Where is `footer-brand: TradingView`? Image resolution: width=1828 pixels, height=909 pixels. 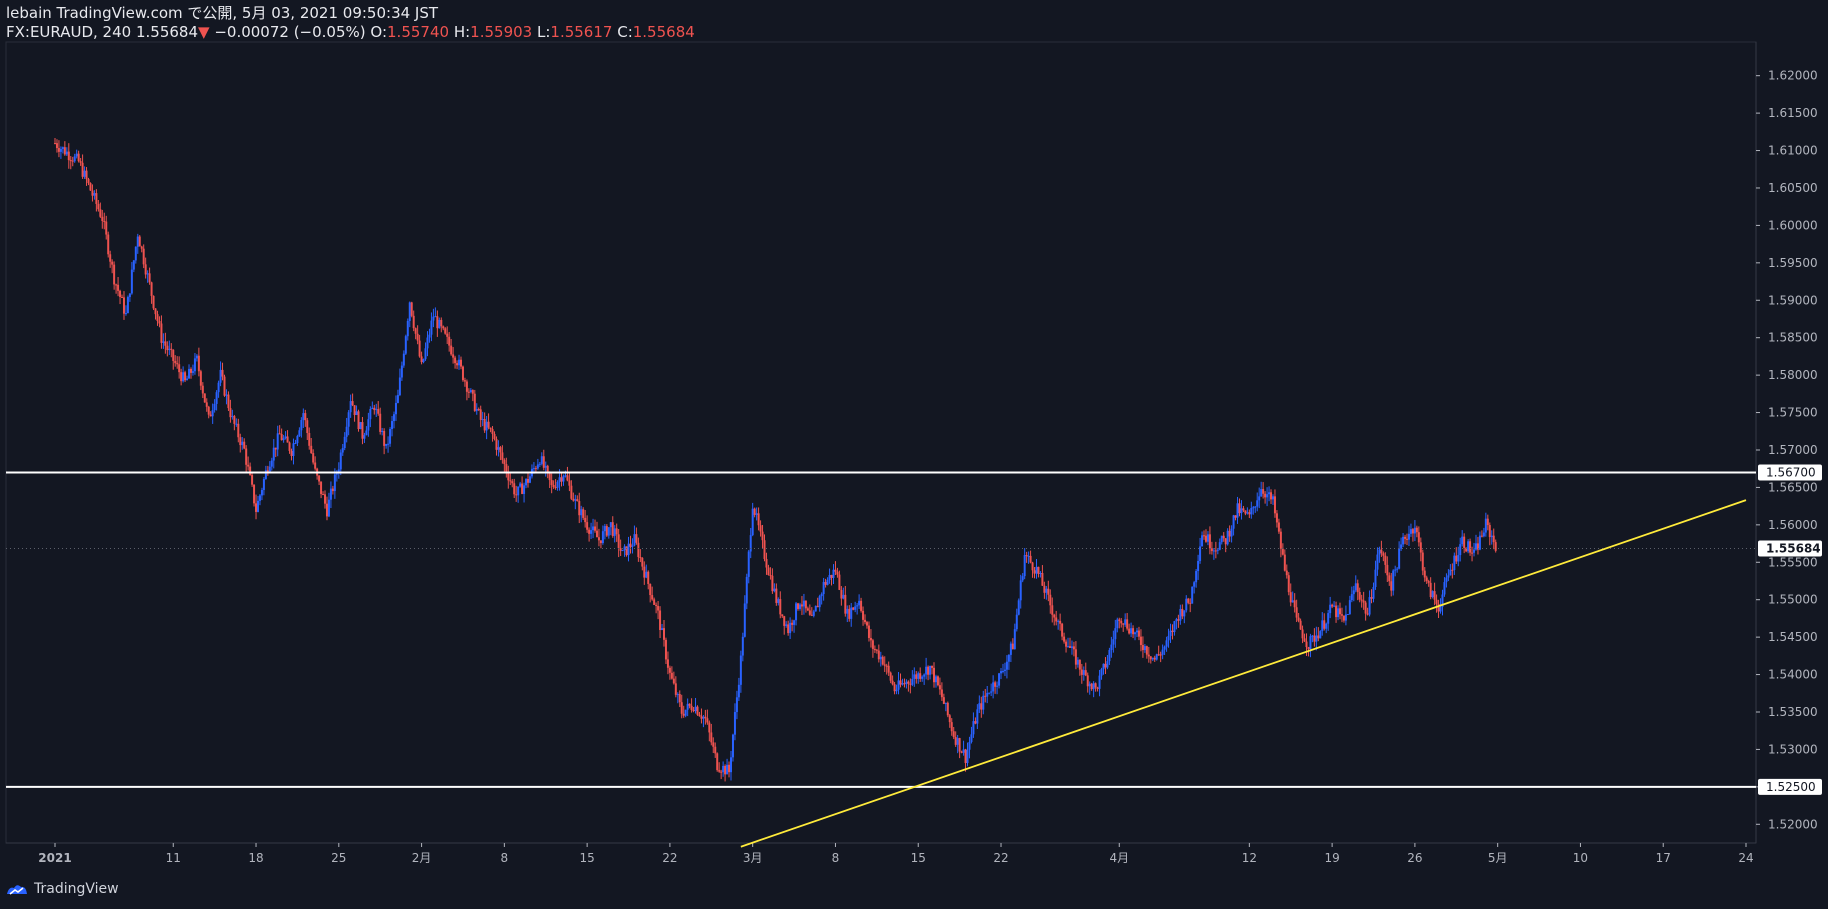 footer-brand: TradingView is located at coordinates (62, 889).